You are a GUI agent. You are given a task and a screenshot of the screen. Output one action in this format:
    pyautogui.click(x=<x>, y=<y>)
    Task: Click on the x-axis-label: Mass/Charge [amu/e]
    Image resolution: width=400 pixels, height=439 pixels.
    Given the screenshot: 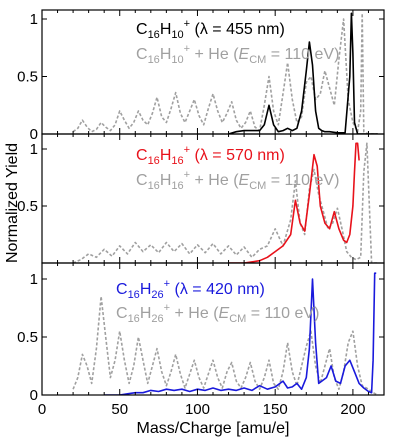 What is the action you would take?
    pyautogui.click(x=213, y=428)
    